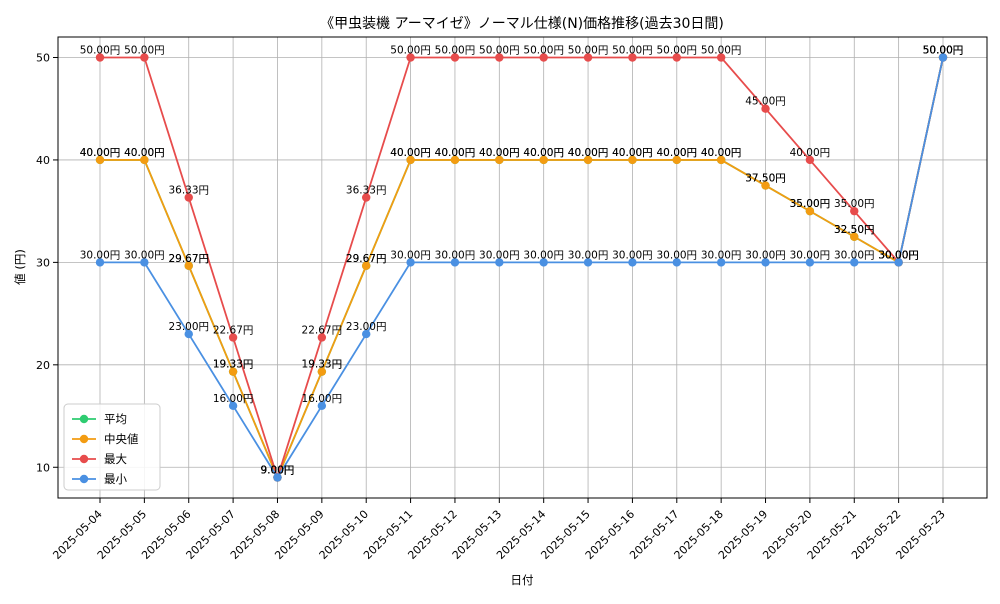 The height and width of the screenshot is (604, 1000). I want to click on x-axis-label: 日付, so click(522, 580).